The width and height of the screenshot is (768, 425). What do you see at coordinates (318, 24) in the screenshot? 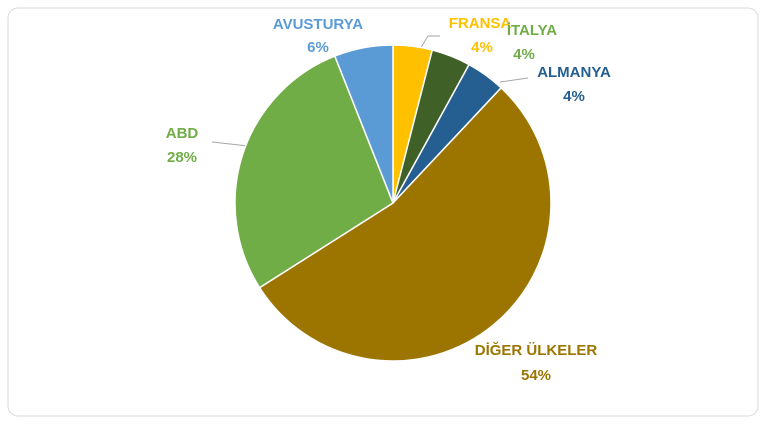
I see `slice-category-label: AVUSTURYA` at bounding box center [318, 24].